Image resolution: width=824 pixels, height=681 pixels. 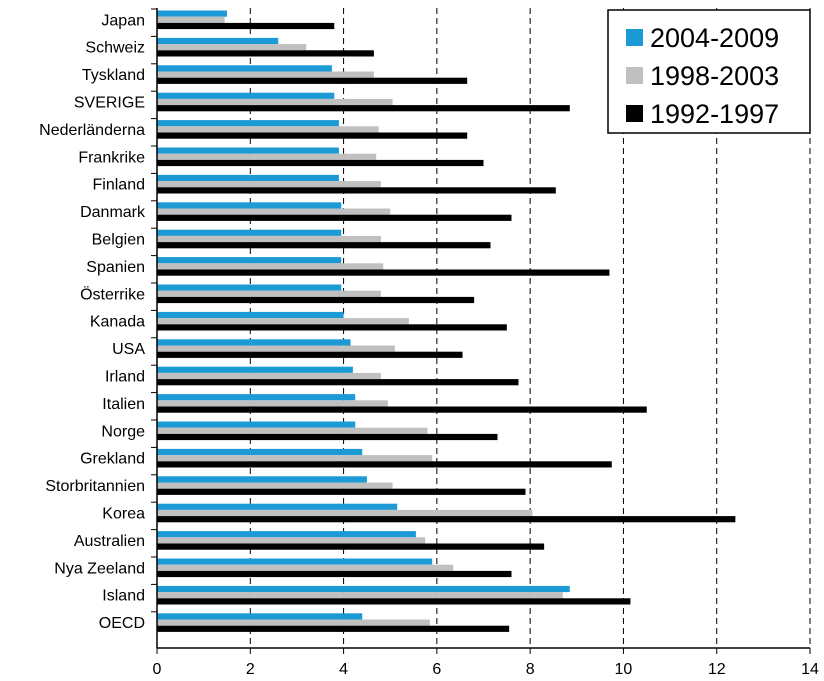 What do you see at coordinates (312, 135) in the screenshot?
I see `bar-nederländerna-1992-1997` at bounding box center [312, 135].